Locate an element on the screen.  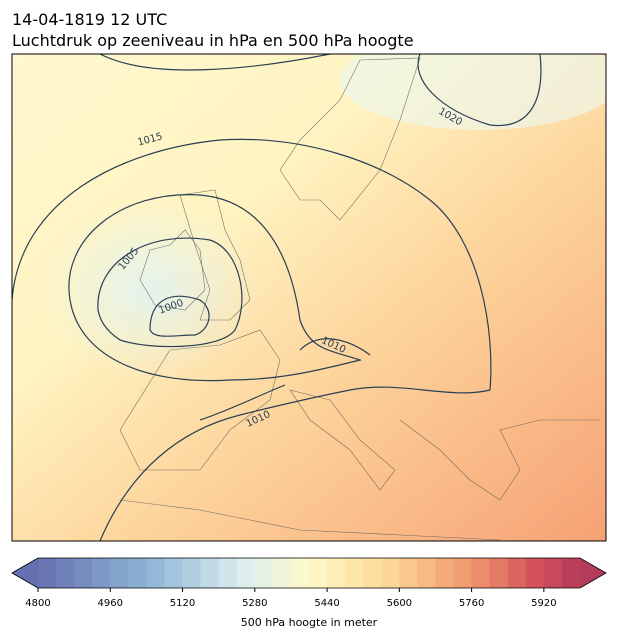
colorbar: 4800 4960 5120 5280 5440 5600 5760 5920 is located at coordinates (309, 583).